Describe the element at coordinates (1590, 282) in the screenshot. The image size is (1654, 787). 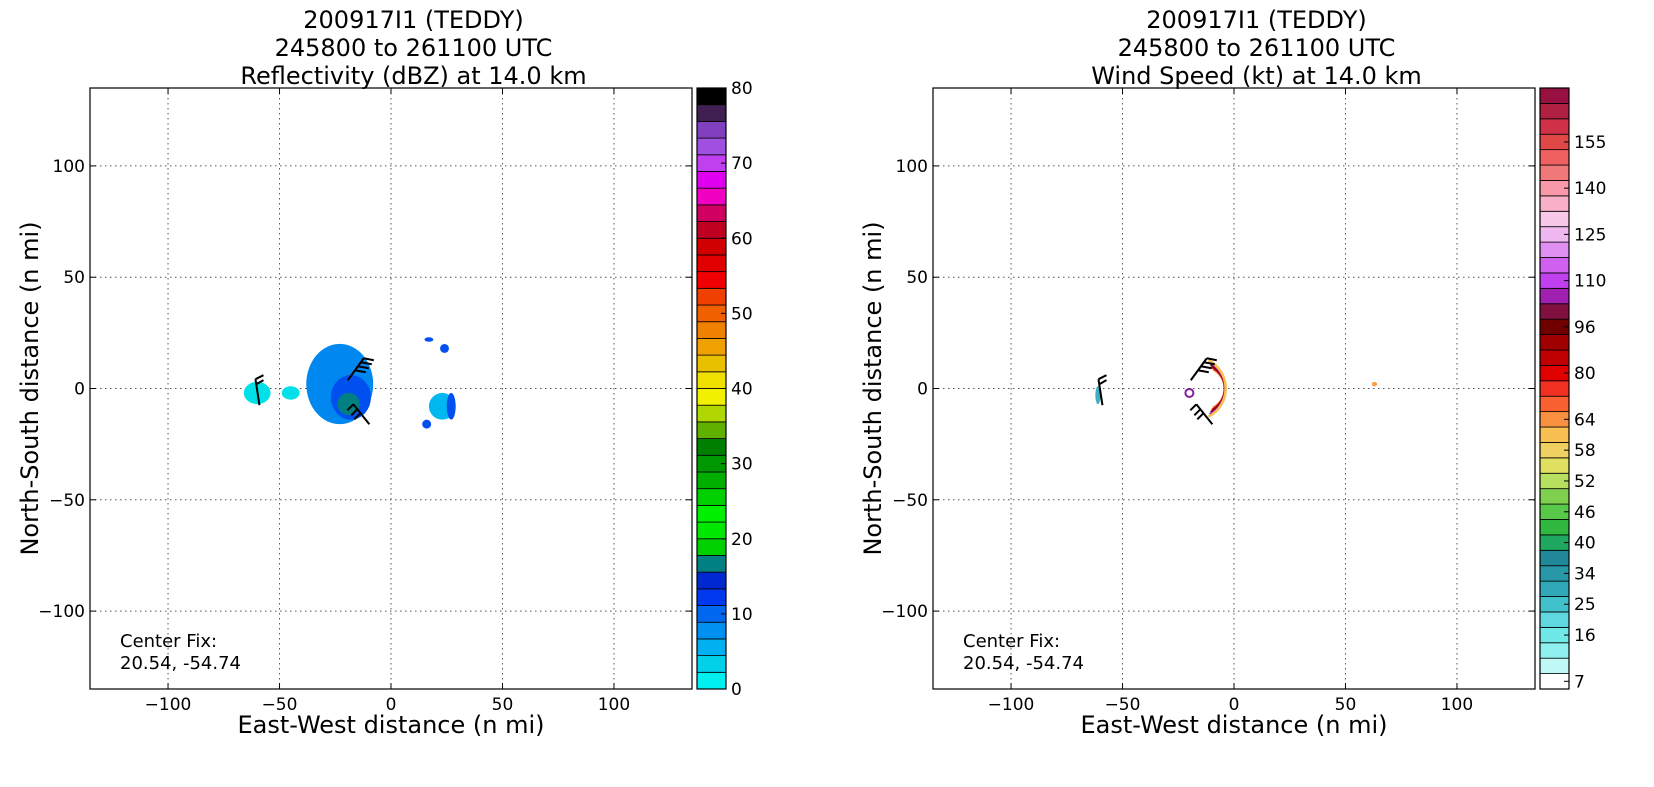
I see `wind-speed-colorbar-label-11: 110` at that location.